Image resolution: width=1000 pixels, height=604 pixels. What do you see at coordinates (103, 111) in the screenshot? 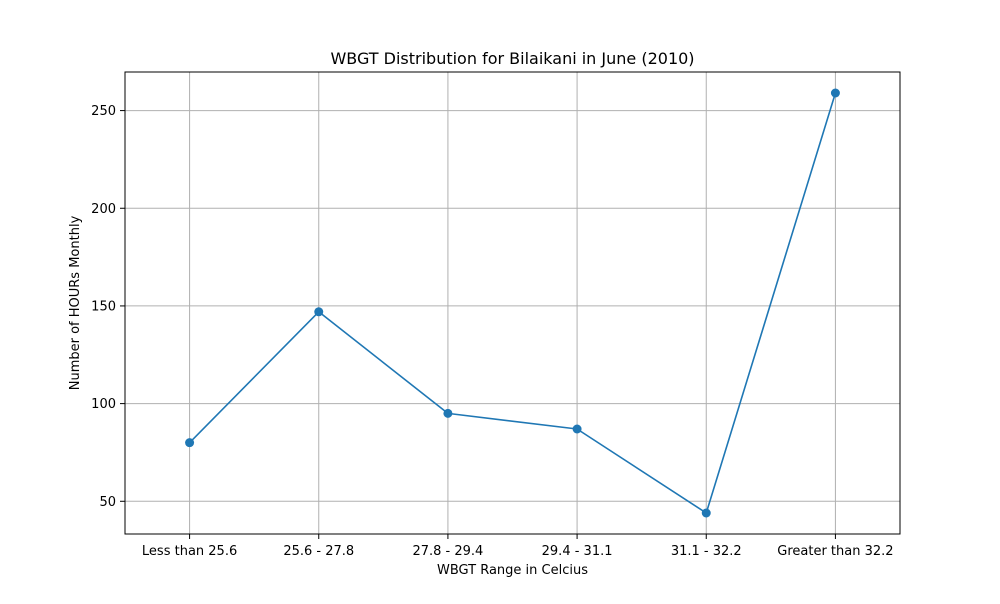
I see `y-tick-label: 250` at bounding box center [103, 111].